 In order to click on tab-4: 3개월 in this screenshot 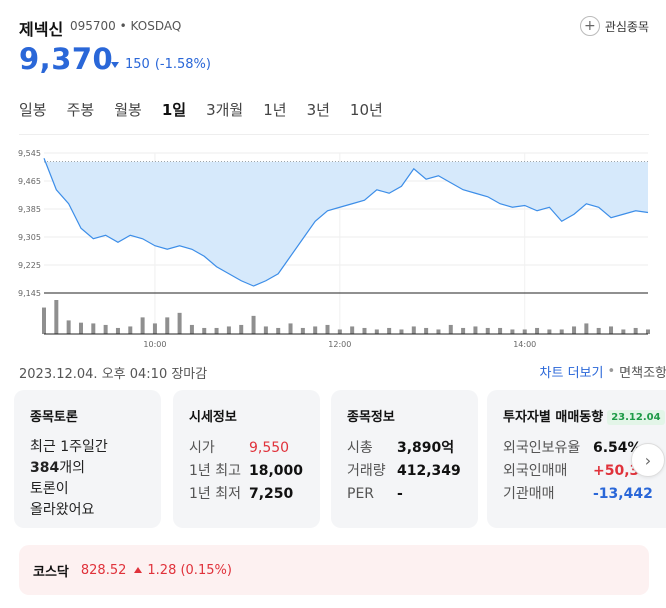, I will do `click(225, 110)`.